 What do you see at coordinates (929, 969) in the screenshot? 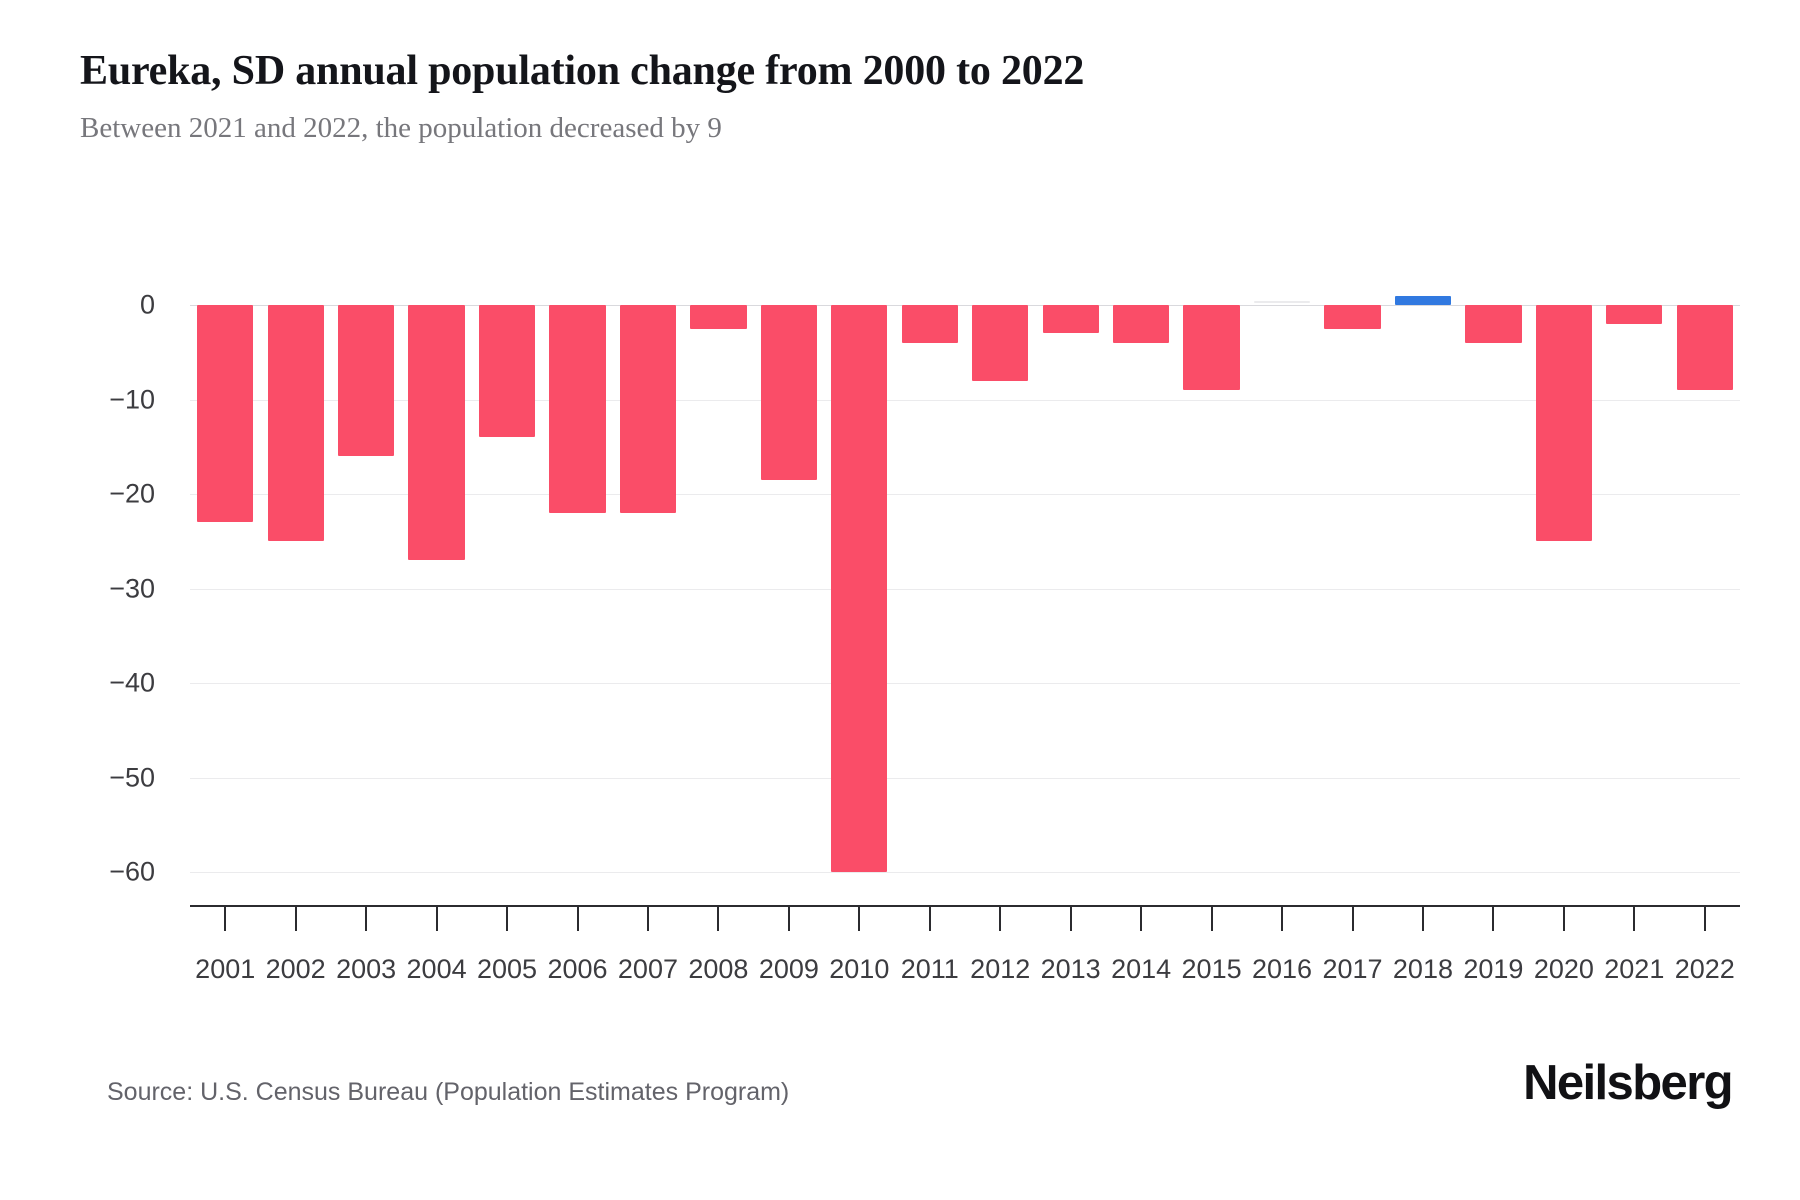
I see `x-axis-tick-label-2011: 2011` at bounding box center [929, 969].